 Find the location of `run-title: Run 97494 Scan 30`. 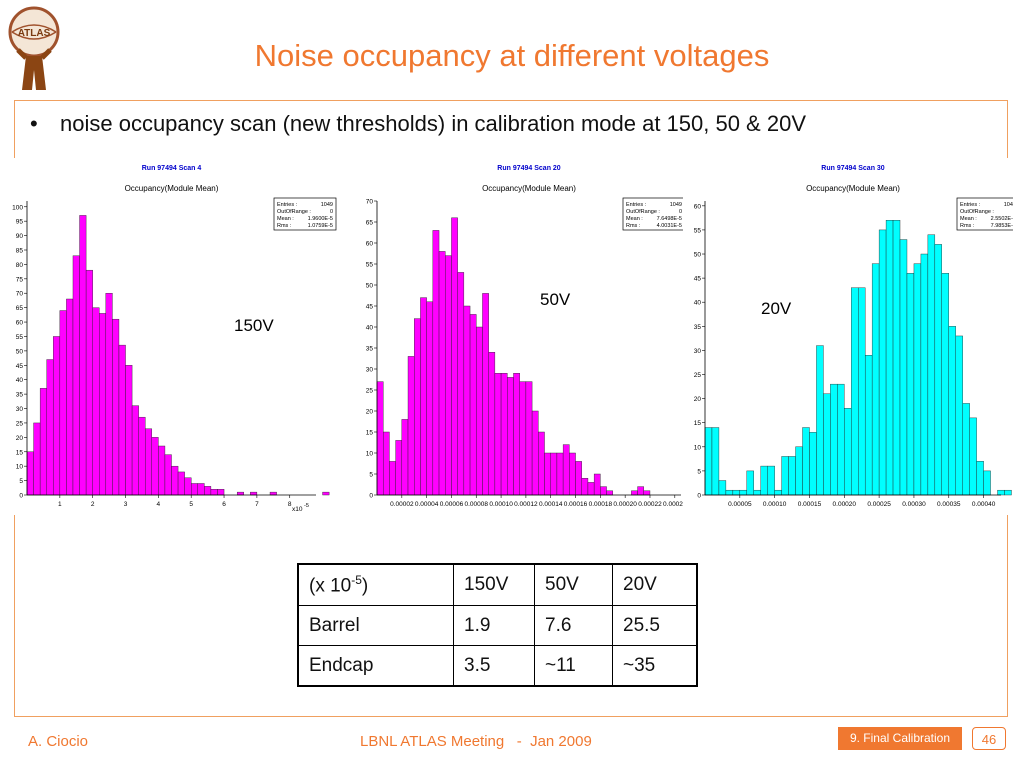

run-title: Run 97494 Scan 30 is located at coordinates (853, 168).